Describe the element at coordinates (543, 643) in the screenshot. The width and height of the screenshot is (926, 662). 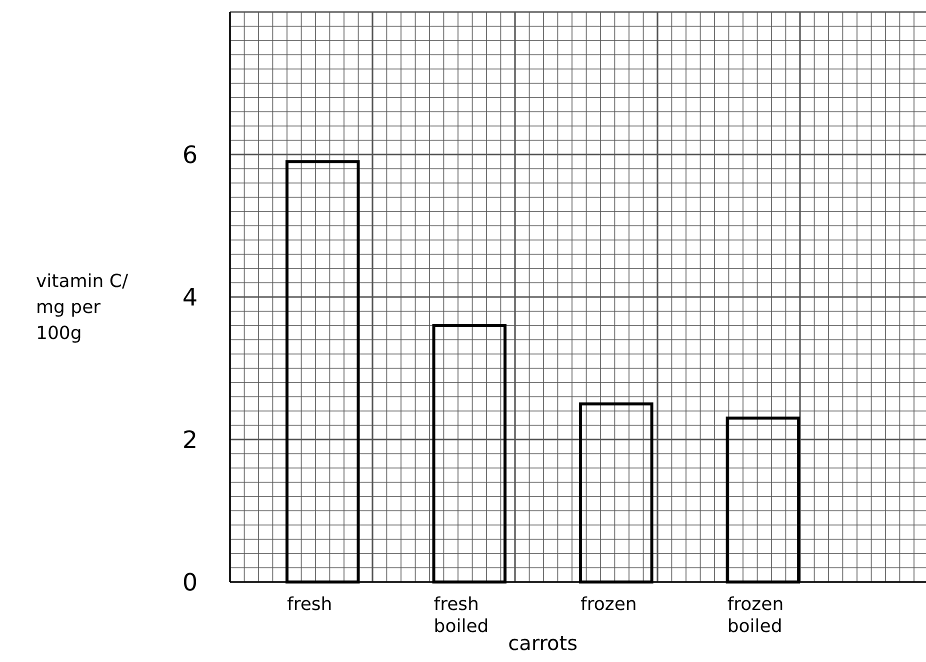
I see `x-axis-title: carrots` at that location.